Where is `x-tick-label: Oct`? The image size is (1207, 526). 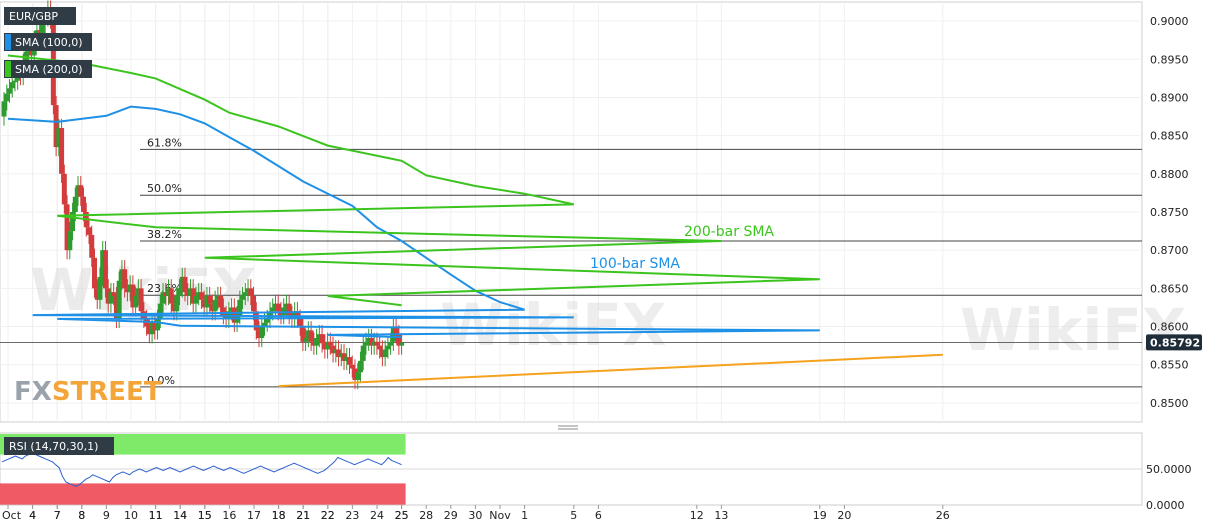 x-tick-label: Oct is located at coordinates (12, 515).